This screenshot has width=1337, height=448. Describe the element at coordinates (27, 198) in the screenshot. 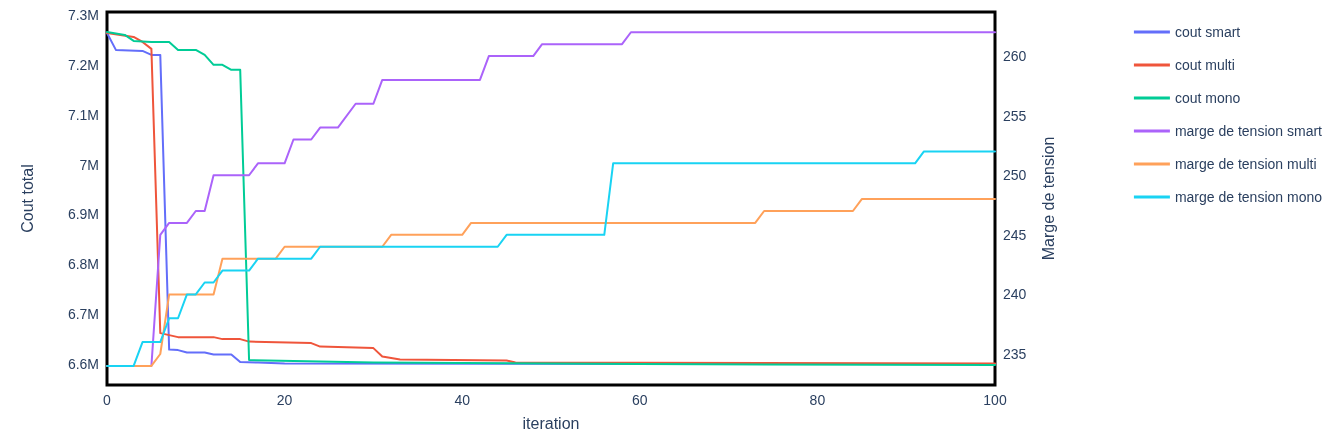

I see `y-axis-title: Cout total` at that location.